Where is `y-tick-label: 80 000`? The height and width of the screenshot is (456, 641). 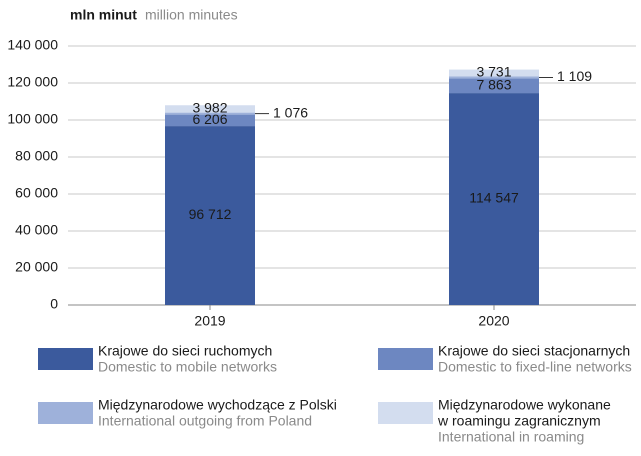 y-tick-label: 80 000 is located at coordinates (36, 156).